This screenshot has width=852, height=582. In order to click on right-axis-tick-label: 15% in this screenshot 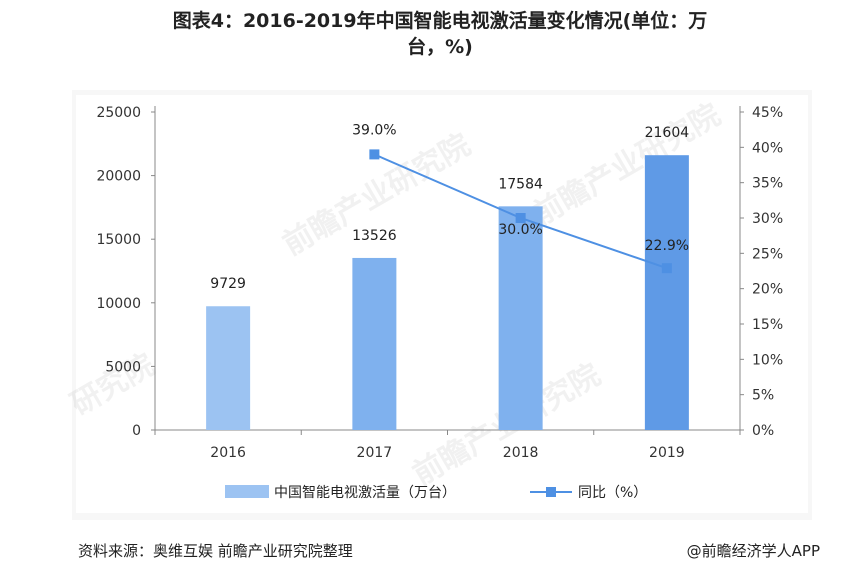, I will do `click(767, 325)`.